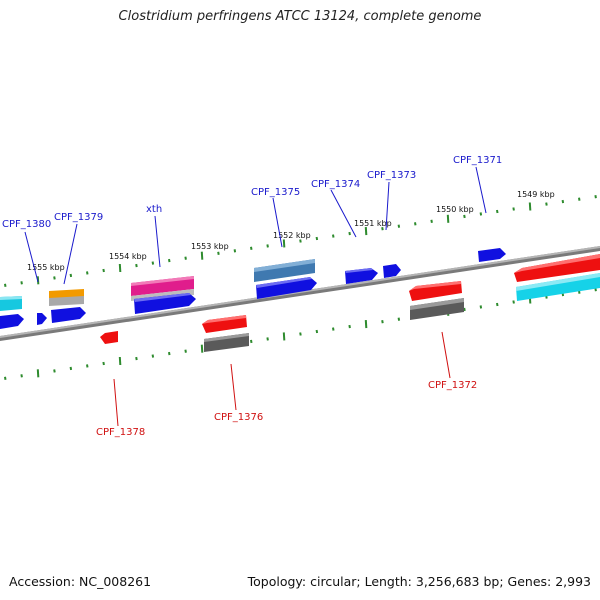 The width and height of the screenshot is (600, 600). Describe the element at coordinates (282, 316) in the screenshot. I see `reverse-genes` at that location.